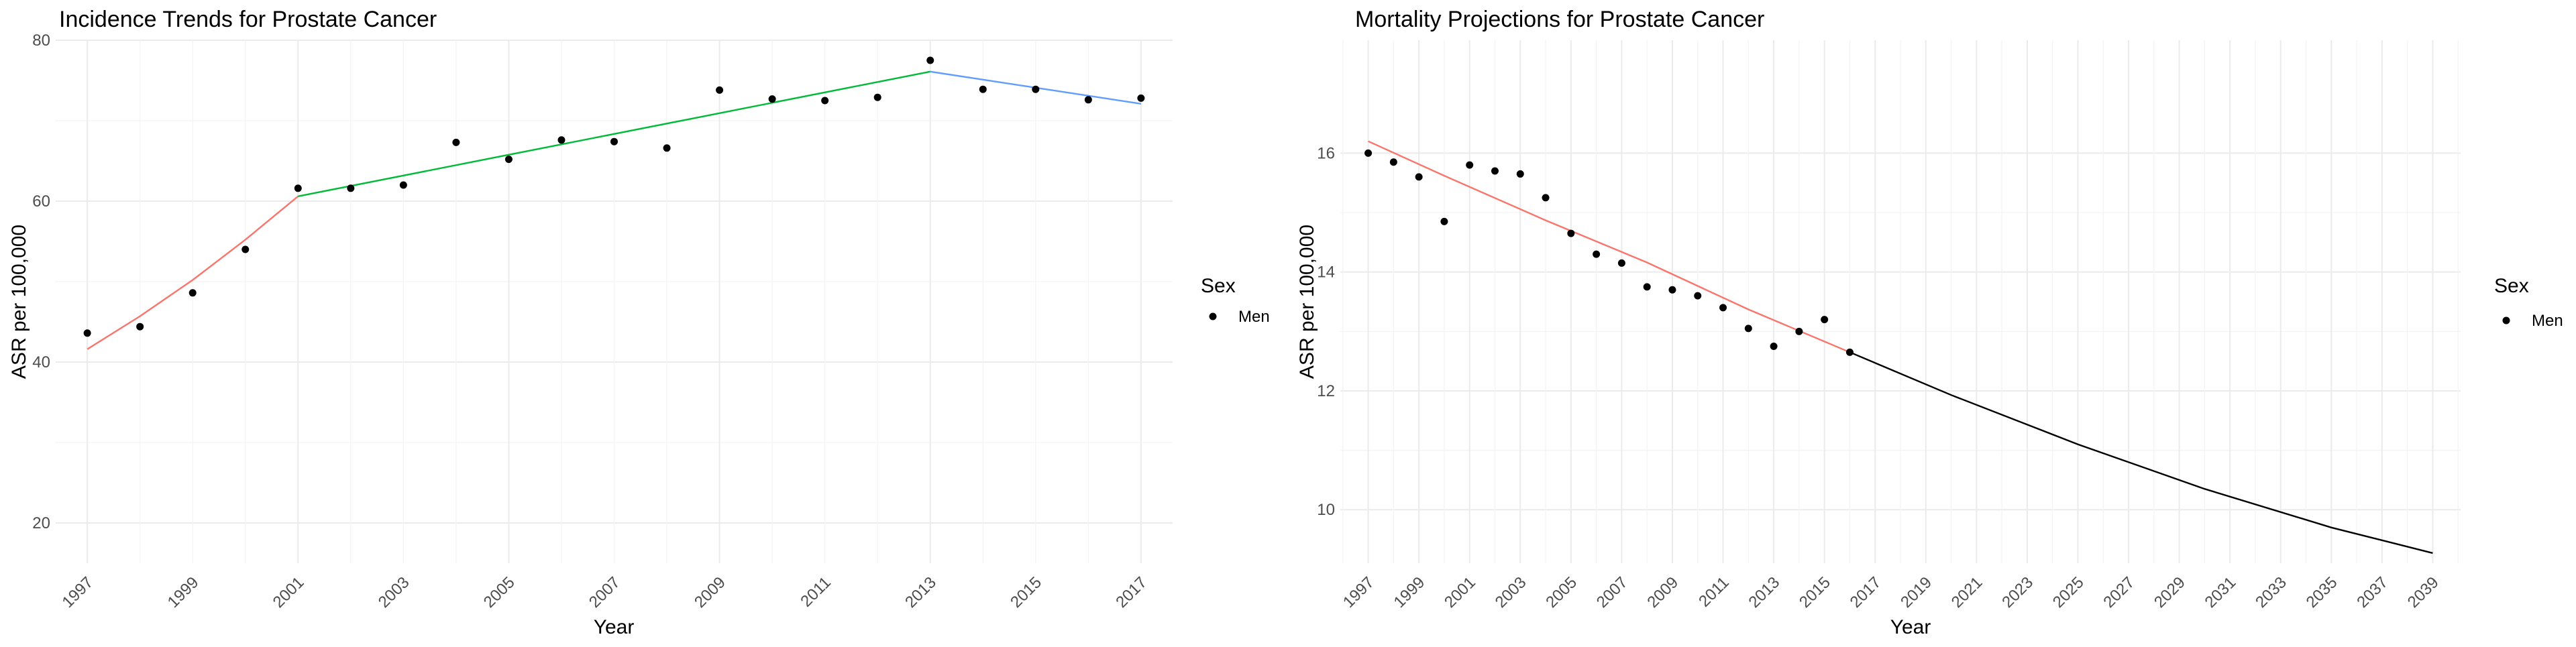  What do you see at coordinates (1916, 592) in the screenshot?
I see `x-tick-label: 2019` at bounding box center [1916, 592].